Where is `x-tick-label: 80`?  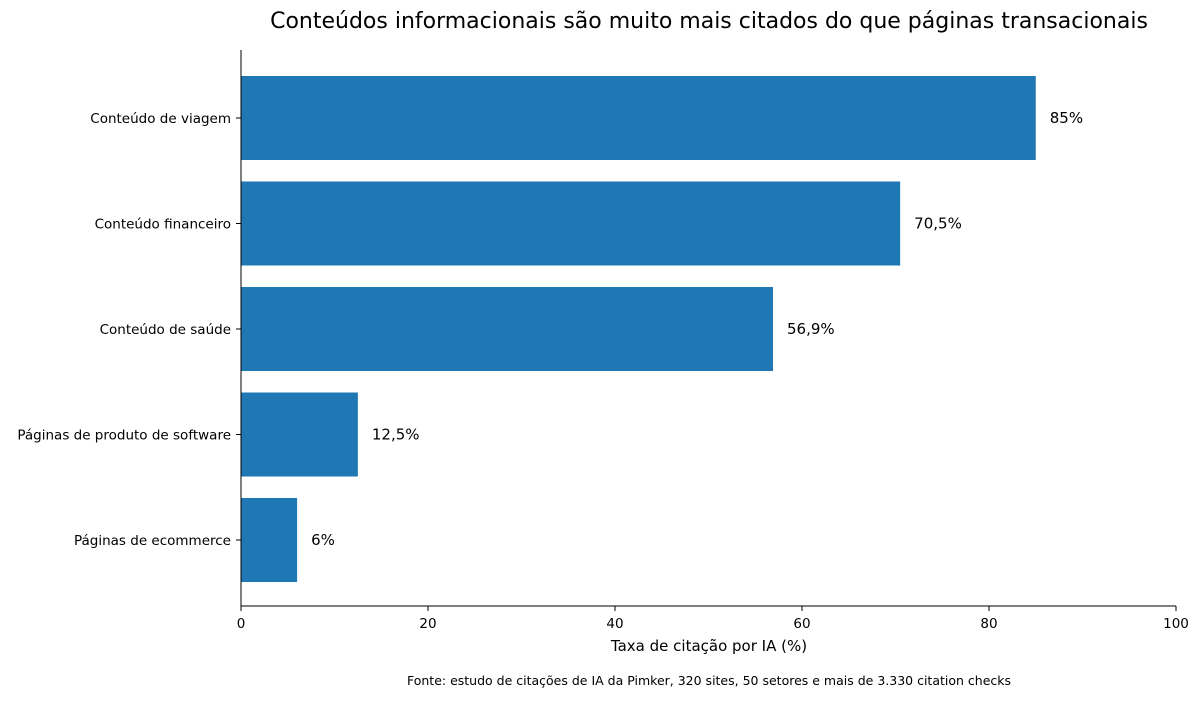 x-tick-label: 80 is located at coordinates (988, 624).